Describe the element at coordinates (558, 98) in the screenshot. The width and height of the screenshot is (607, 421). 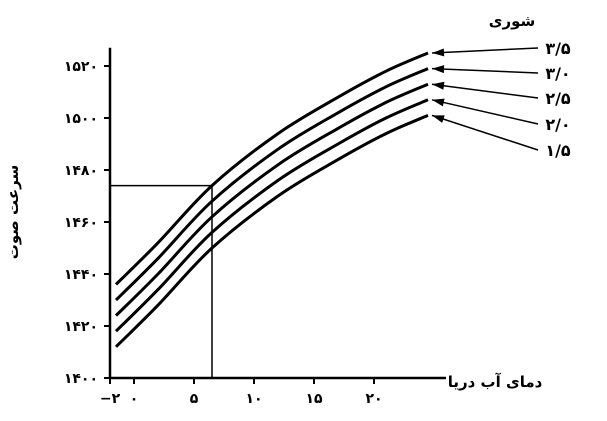
I see `legend-entry: ۲/۵` at that location.